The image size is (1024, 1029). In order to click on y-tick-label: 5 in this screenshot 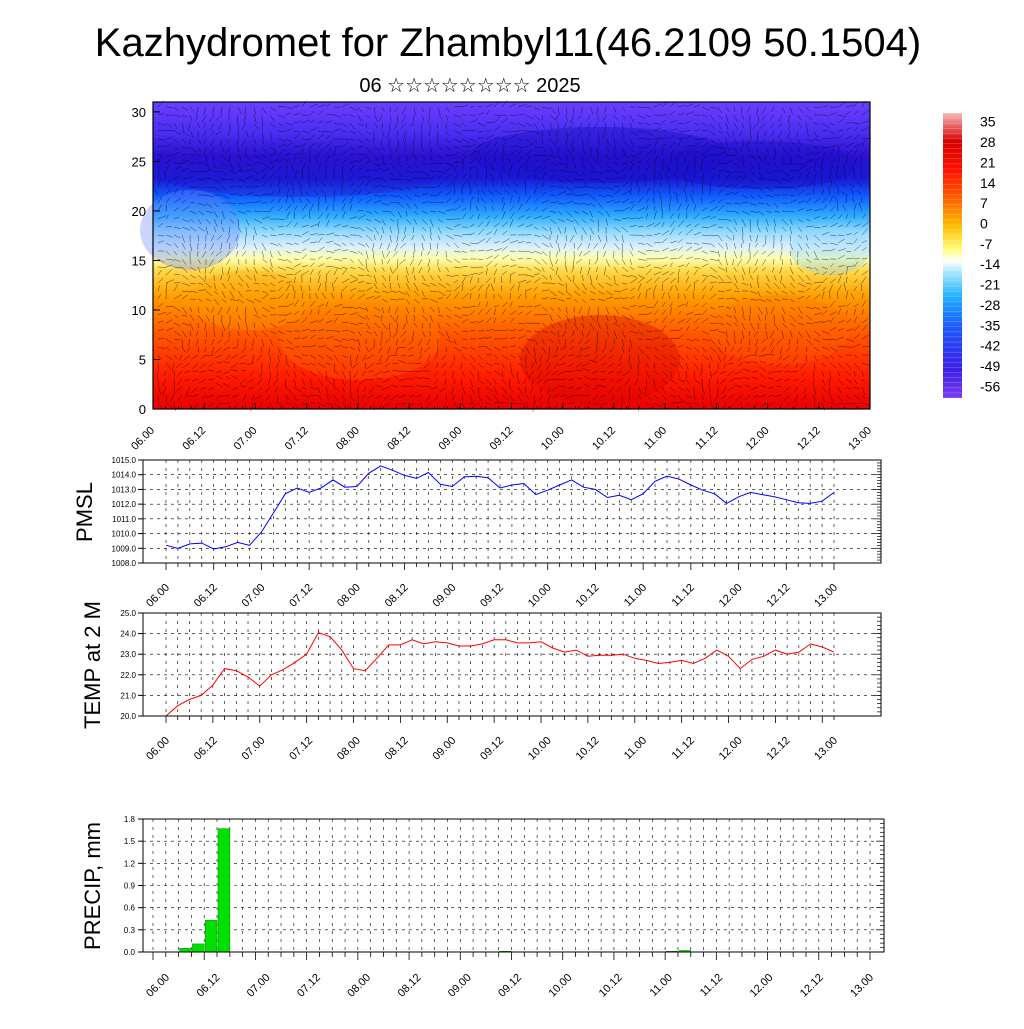, I will do `click(142, 359)`.